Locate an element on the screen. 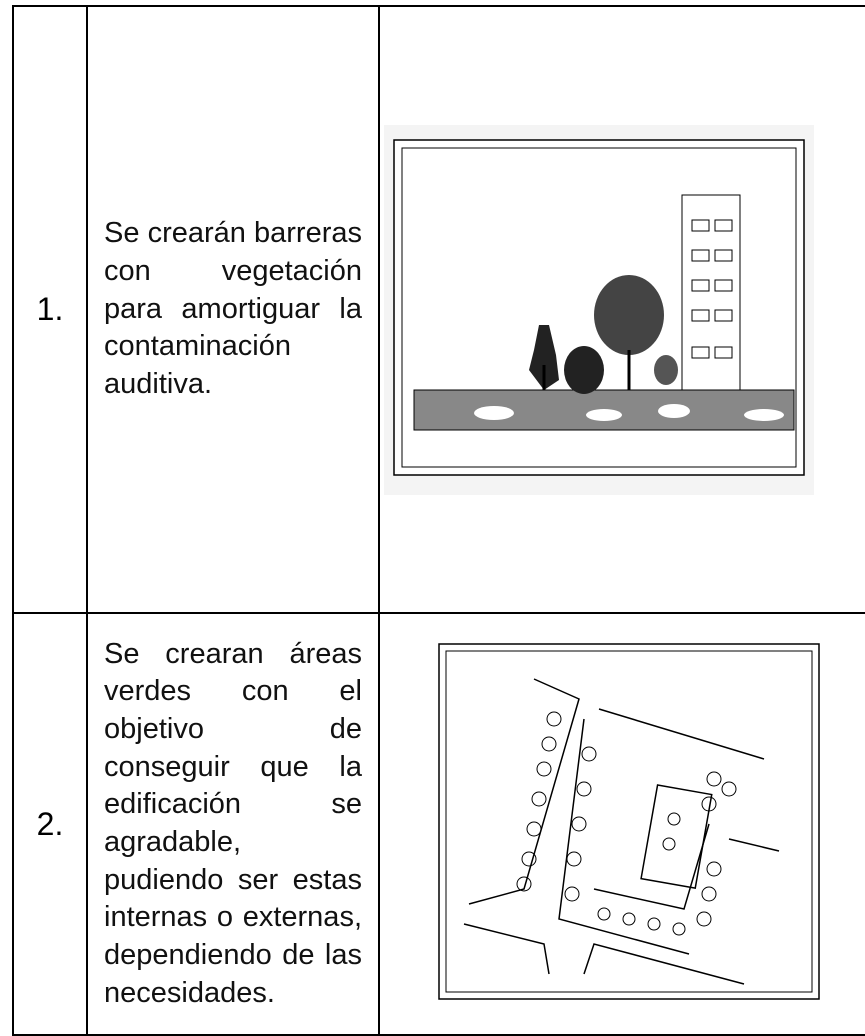 This screenshot has height=1036, width=865. row-number: 1. is located at coordinates (50, 309).